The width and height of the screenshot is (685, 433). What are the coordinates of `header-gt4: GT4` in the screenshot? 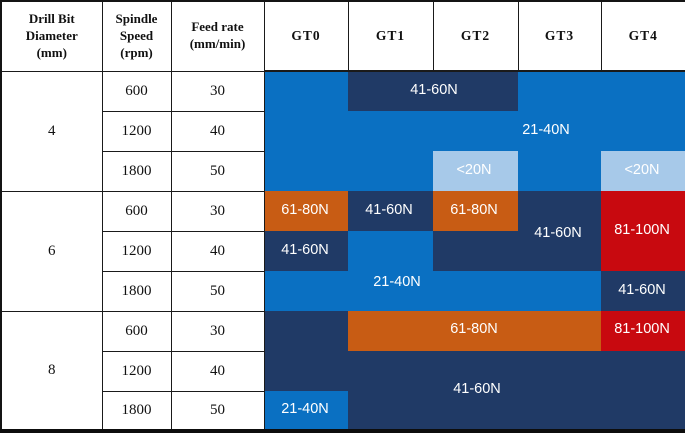 It's located at (642, 36).